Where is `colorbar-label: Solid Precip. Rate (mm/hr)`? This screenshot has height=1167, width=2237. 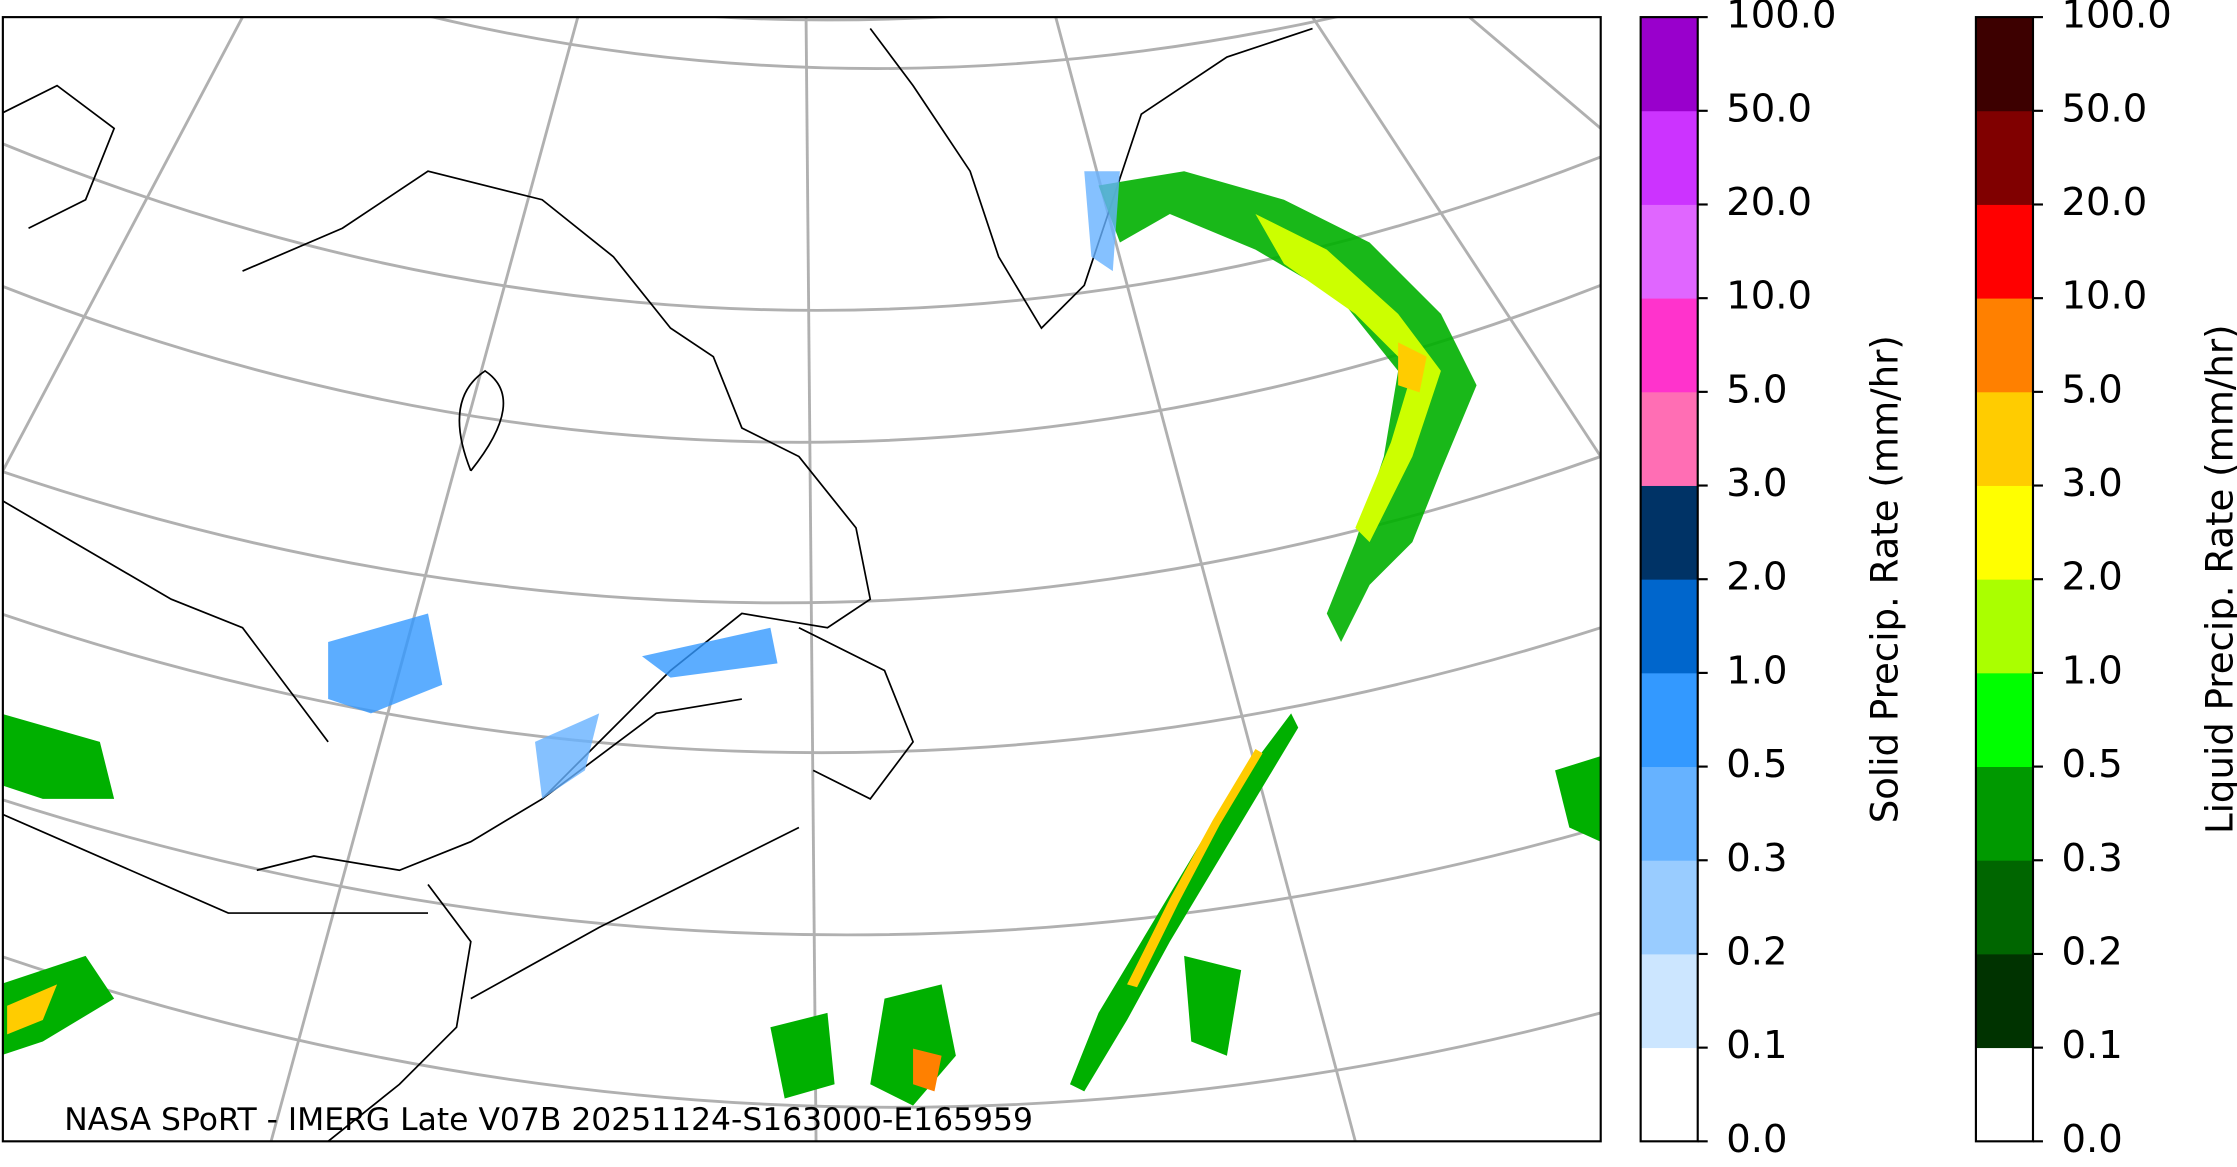
colorbar-label: Solid Precip. Rate (mm/hr) is located at coordinates (1884, 579).